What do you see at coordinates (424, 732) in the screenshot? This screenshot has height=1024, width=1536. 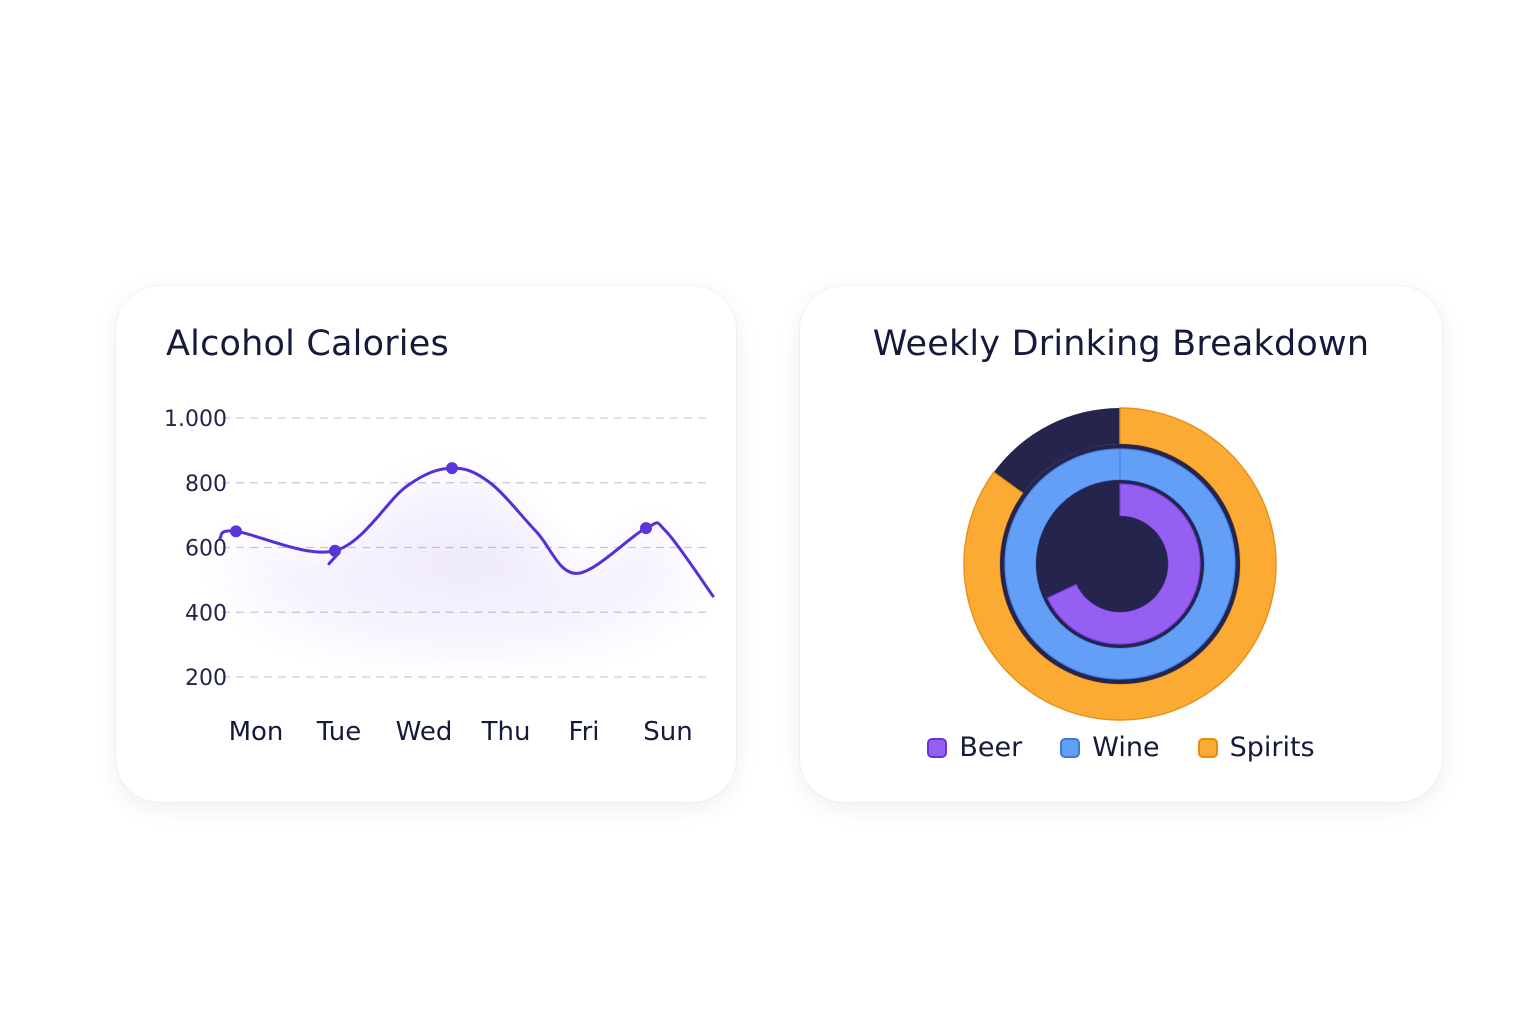 I see `x-axis-label: Wed` at bounding box center [424, 732].